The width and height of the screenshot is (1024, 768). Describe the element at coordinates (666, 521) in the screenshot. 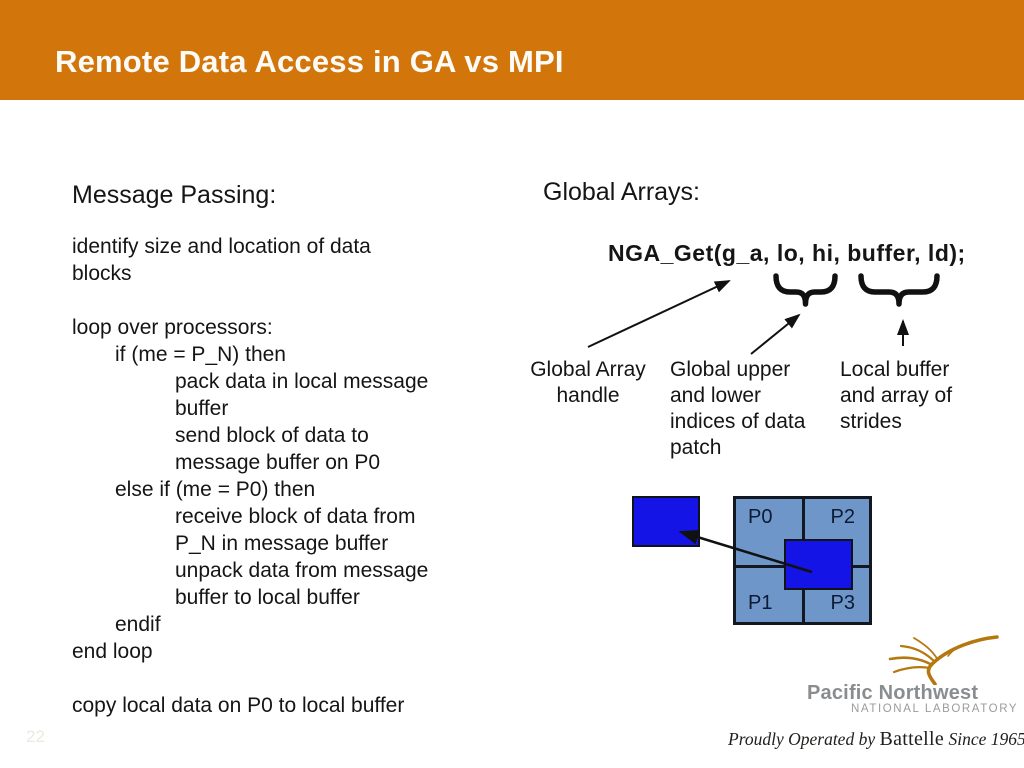

I see `local-buffer-box` at that location.